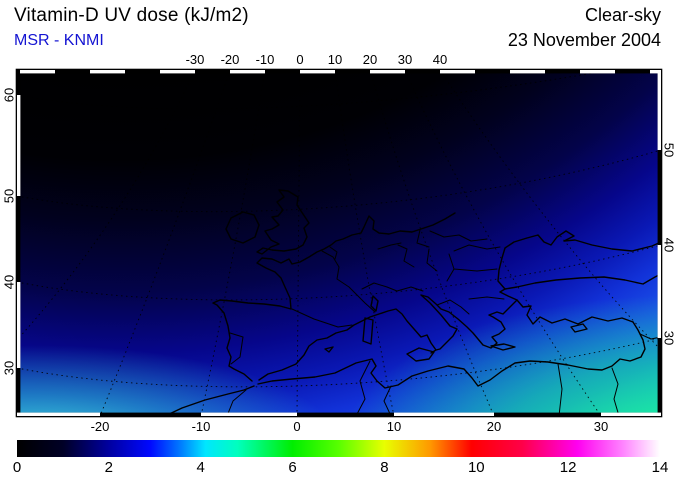 Image resolution: width=678 pixels, height=480 pixels. I want to click on top-axis-tick-label: -30, so click(195, 59).